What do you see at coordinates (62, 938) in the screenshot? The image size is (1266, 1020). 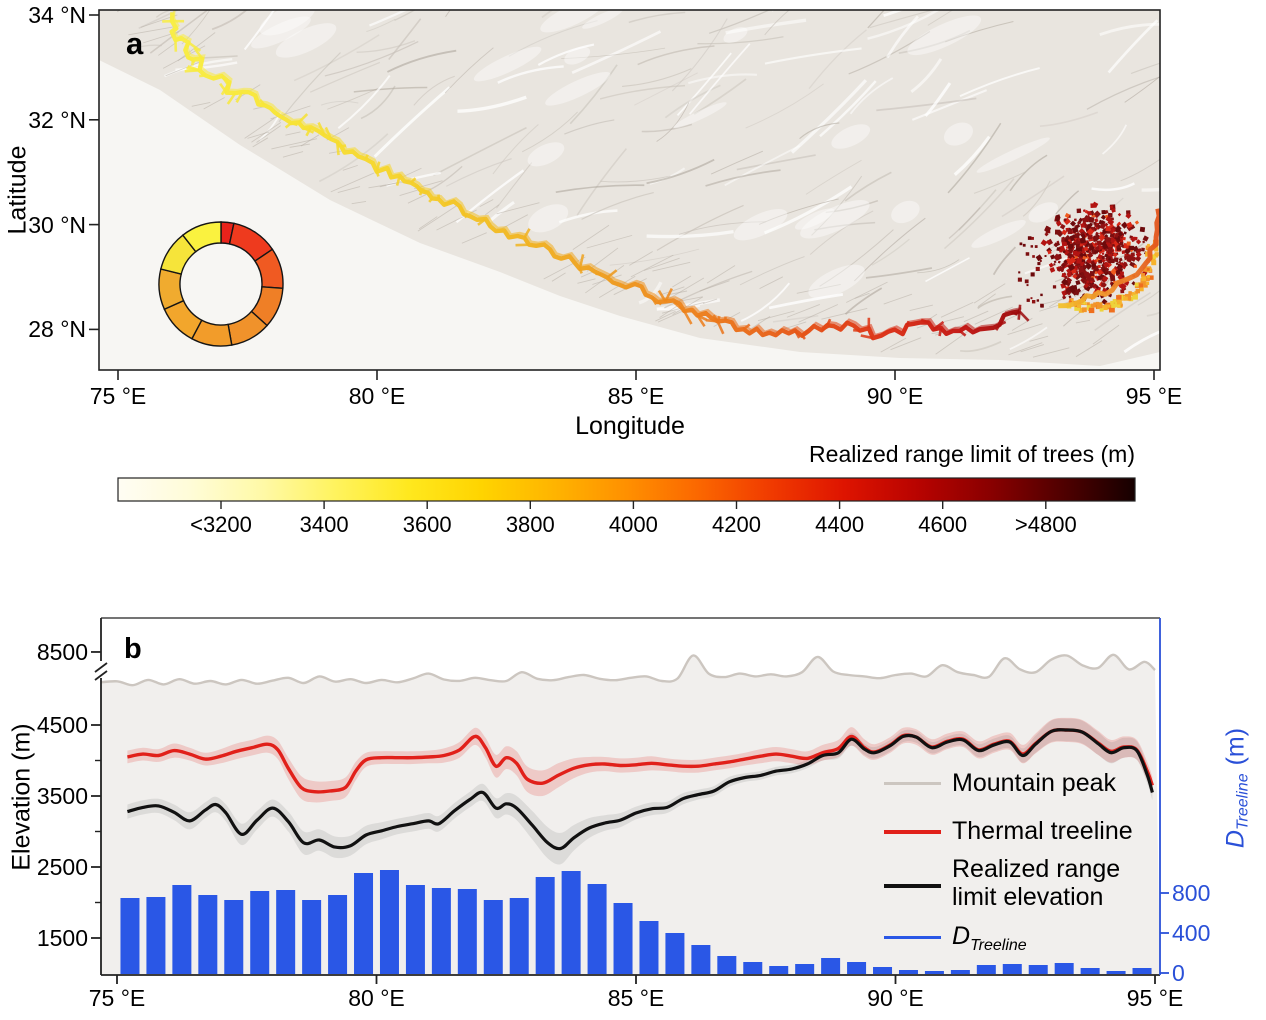 I see `panel-b-y-tick: 1500` at bounding box center [62, 938].